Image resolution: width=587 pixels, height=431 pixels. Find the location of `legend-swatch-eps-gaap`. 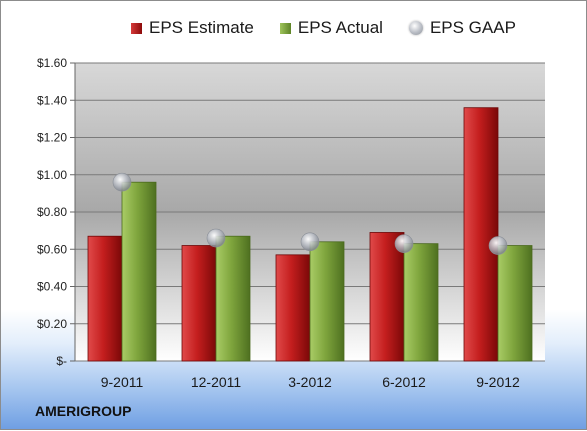

legend-swatch-eps-gaap is located at coordinates (415, 28).